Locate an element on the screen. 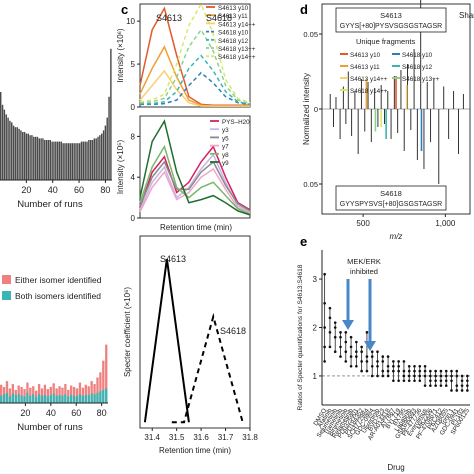  x-tick-label: 31.8 is located at coordinates (250, 437).